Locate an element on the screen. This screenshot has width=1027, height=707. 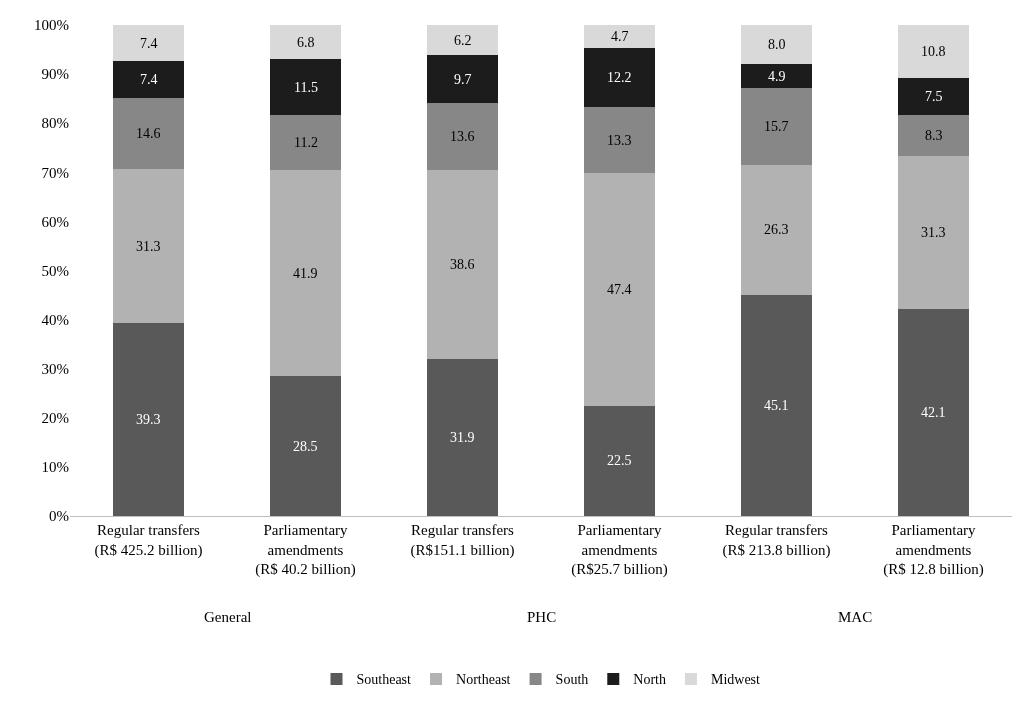
data-label: 28.5 is located at coordinates (305, 446).